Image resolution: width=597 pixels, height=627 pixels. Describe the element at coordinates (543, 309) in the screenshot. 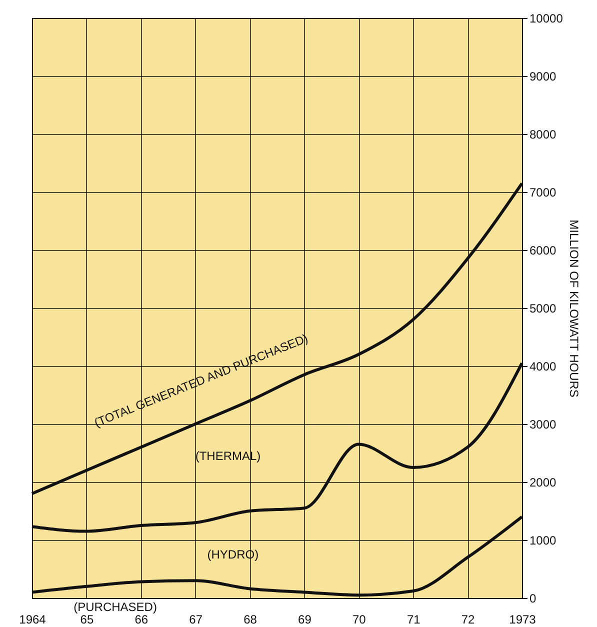

I see `y-tick-label: 5000` at that location.